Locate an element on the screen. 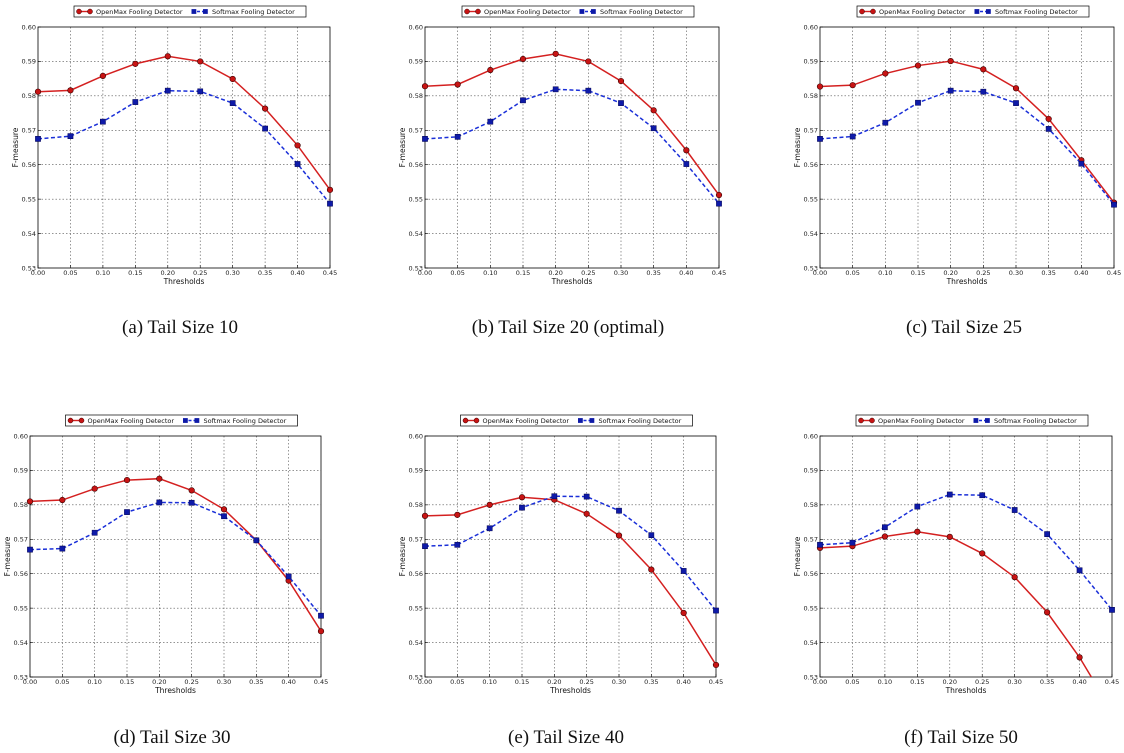 Image resolution: width=1124 pixels, height=753 pixels. x-tick-label: 0.45 is located at coordinates (330, 273).